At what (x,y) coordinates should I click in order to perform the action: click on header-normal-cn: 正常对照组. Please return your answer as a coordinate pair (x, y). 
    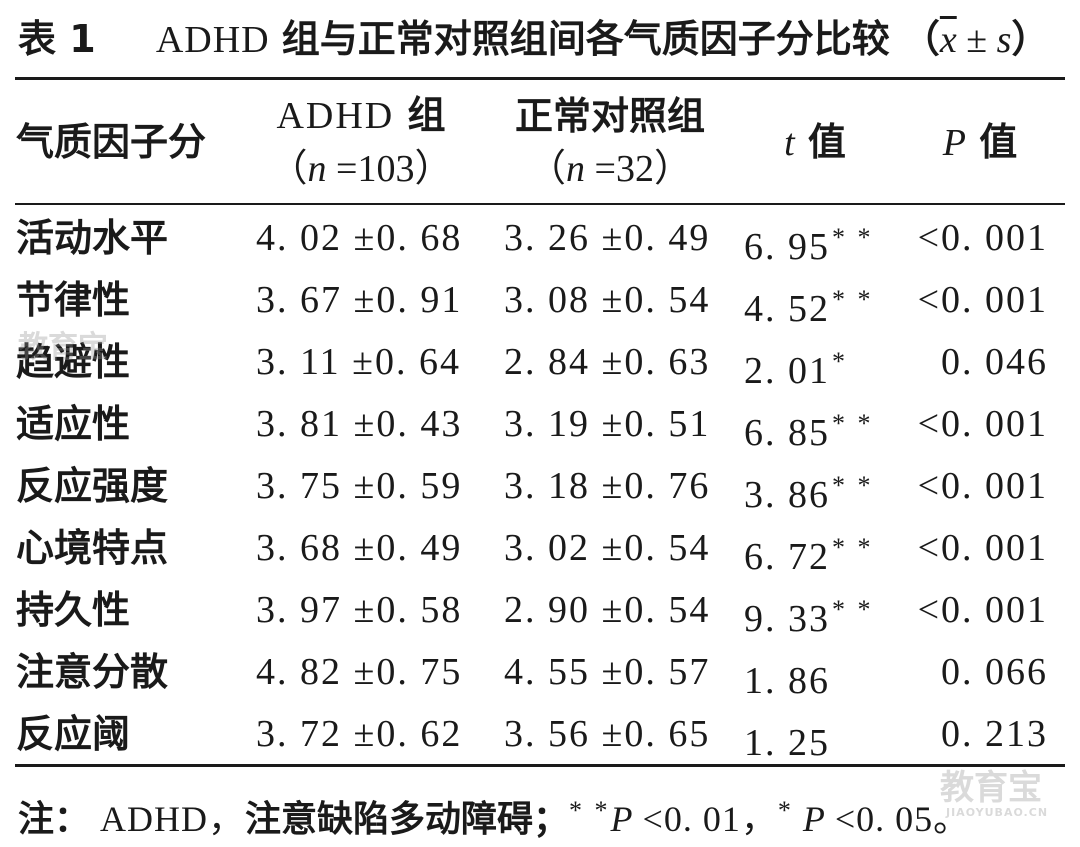
    Looking at the image, I should click on (609, 115).